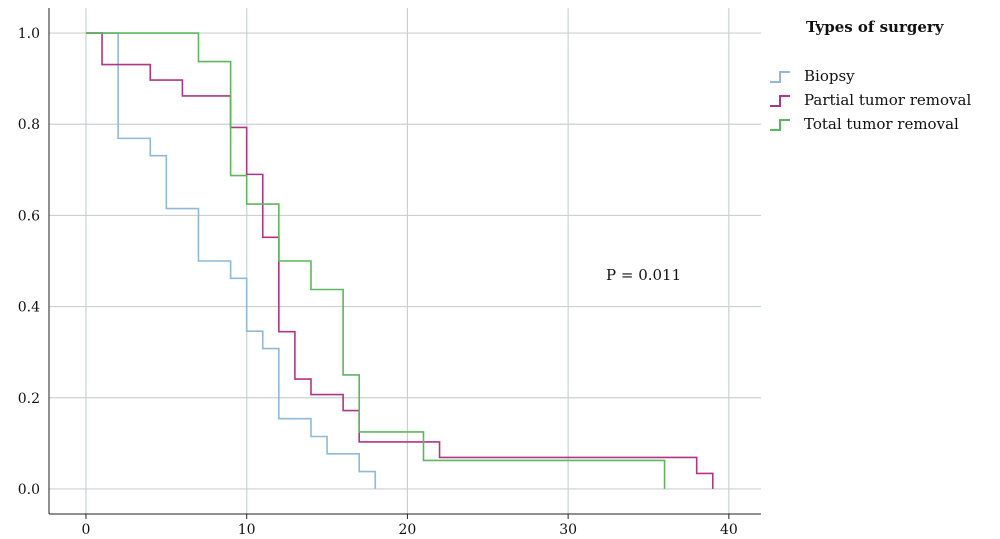 The width and height of the screenshot is (1000, 539). I want to click on legend-title: Types of surgery, so click(875, 27).